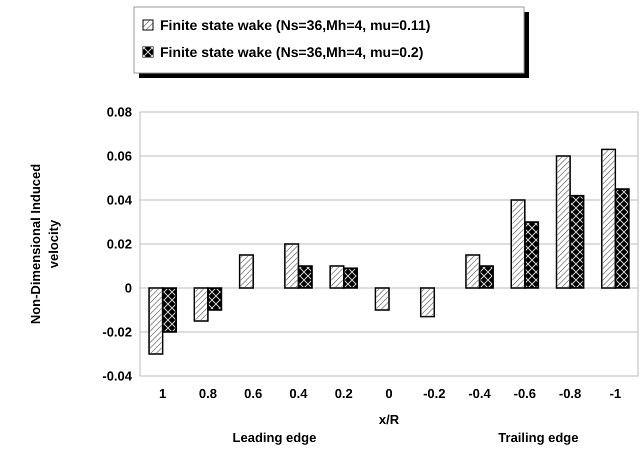 Image resolution: width=641 pixels, height=460 pixels. Describe the element at coordinates (44, 244) in the screenshot. I see `y-axis-title: Non-Dimensional Induced velocity` at that location.